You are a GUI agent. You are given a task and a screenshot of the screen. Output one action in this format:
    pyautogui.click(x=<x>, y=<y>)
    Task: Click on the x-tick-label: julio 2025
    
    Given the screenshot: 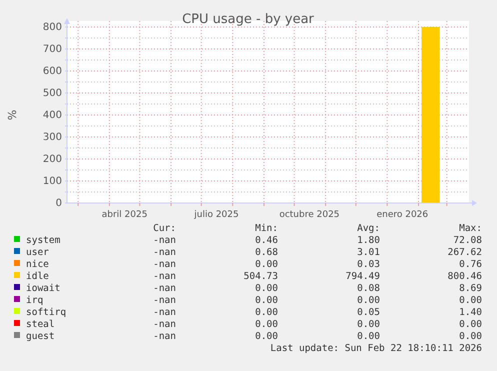 What is the action you would take?
    pyautogui.click(x=216, y=215)
    